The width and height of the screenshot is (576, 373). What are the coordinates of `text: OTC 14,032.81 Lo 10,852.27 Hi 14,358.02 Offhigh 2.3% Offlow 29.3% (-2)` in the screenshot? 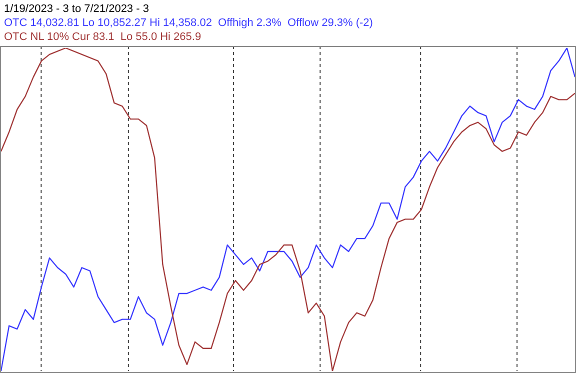 It's located at (188, 23).